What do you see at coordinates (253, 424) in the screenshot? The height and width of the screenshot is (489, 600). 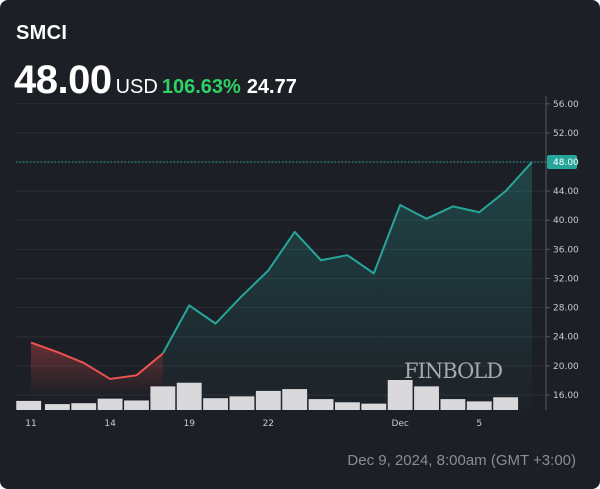 I see `x-axis: 11 14 19 22 Dec 5` at bounding box center [253, 424].